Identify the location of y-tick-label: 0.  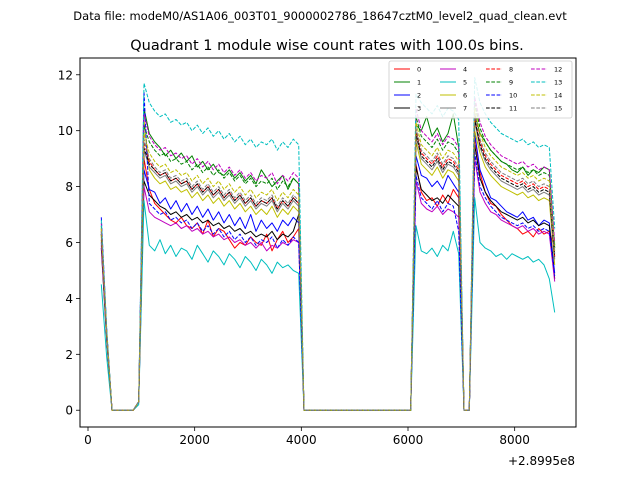
(69, 411).